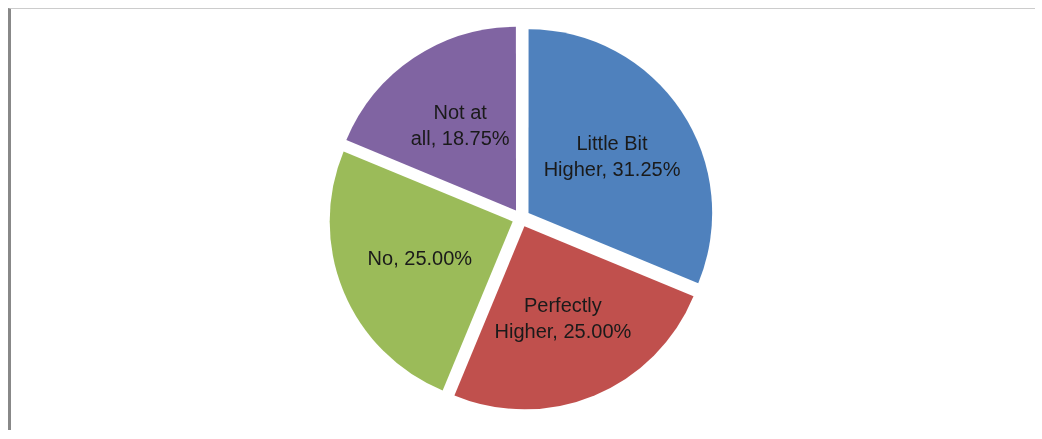  I want to click on slice-label: Not at all, 18.75%, so click(460, 125).